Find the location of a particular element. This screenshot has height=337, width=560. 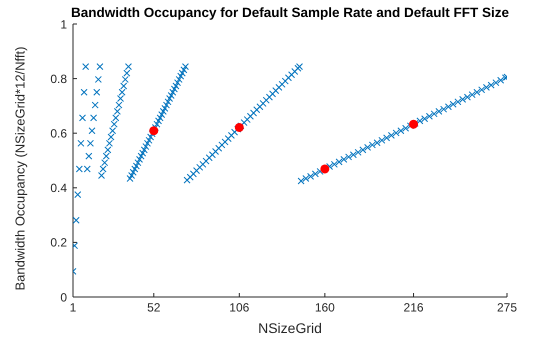

y-tick-label: 1 is located at coordinates (64, 24).